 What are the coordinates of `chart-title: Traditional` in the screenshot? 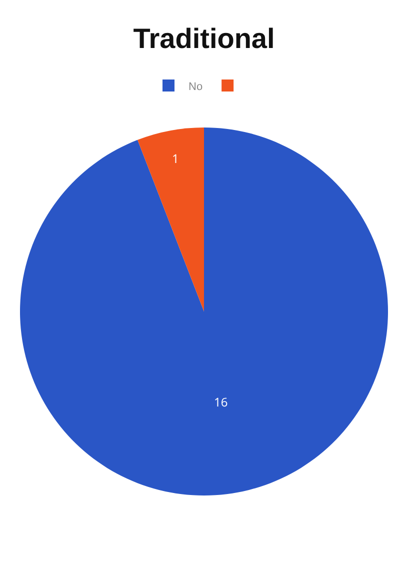 It's located at (204, 38).